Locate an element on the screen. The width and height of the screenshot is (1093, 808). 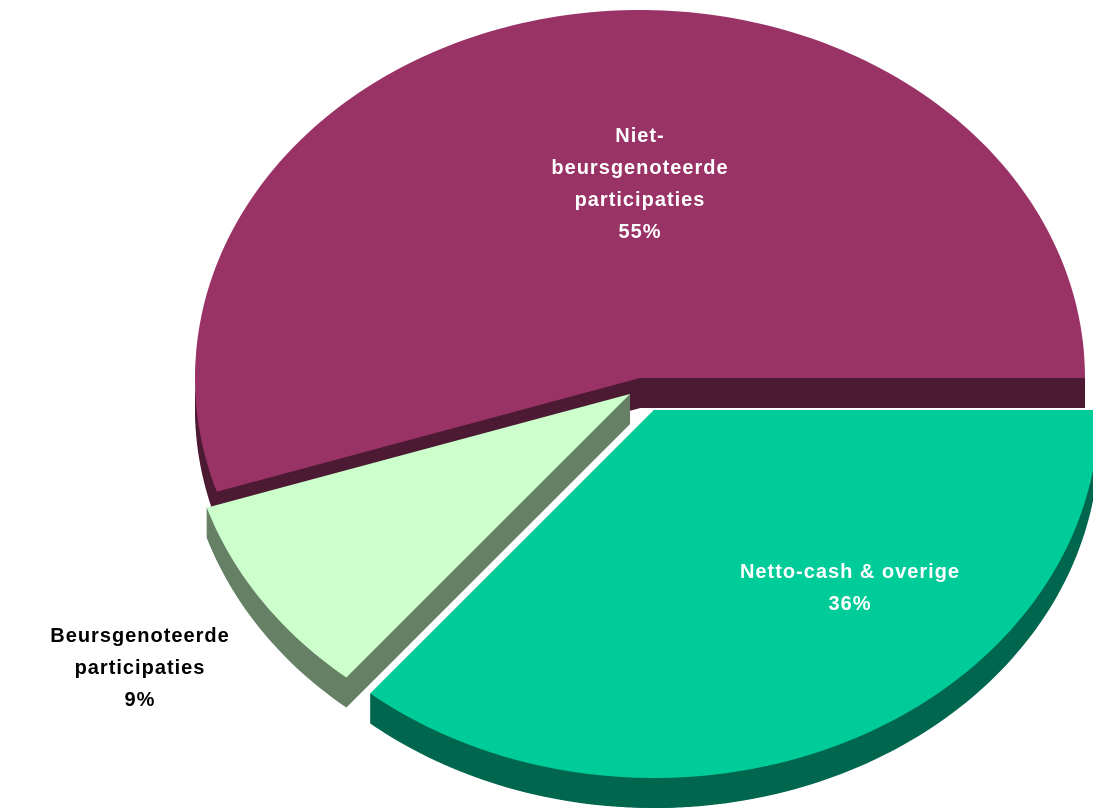
category-label: Netto-cash & overige is located at coordinates (850, 572).